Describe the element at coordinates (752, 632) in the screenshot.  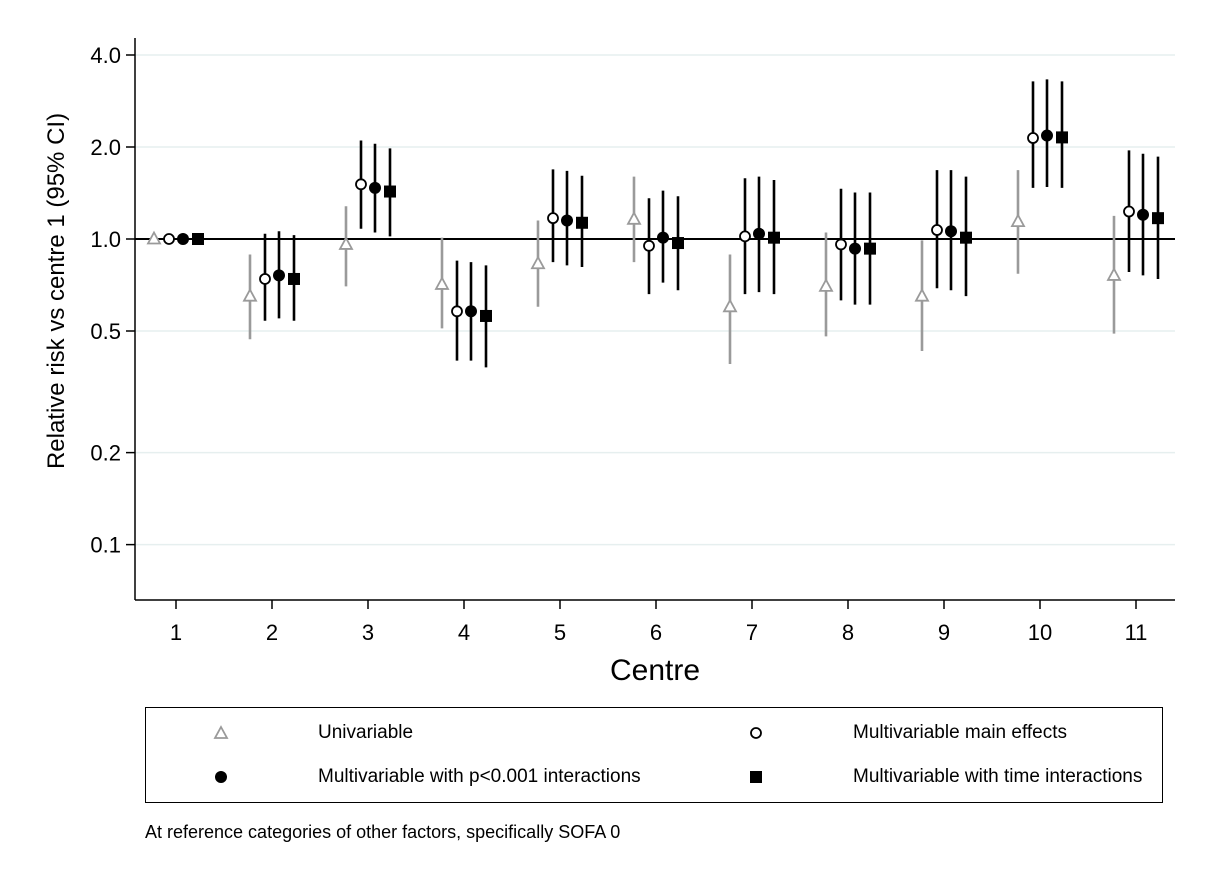
I see `x-tick-label: 7` at that location.